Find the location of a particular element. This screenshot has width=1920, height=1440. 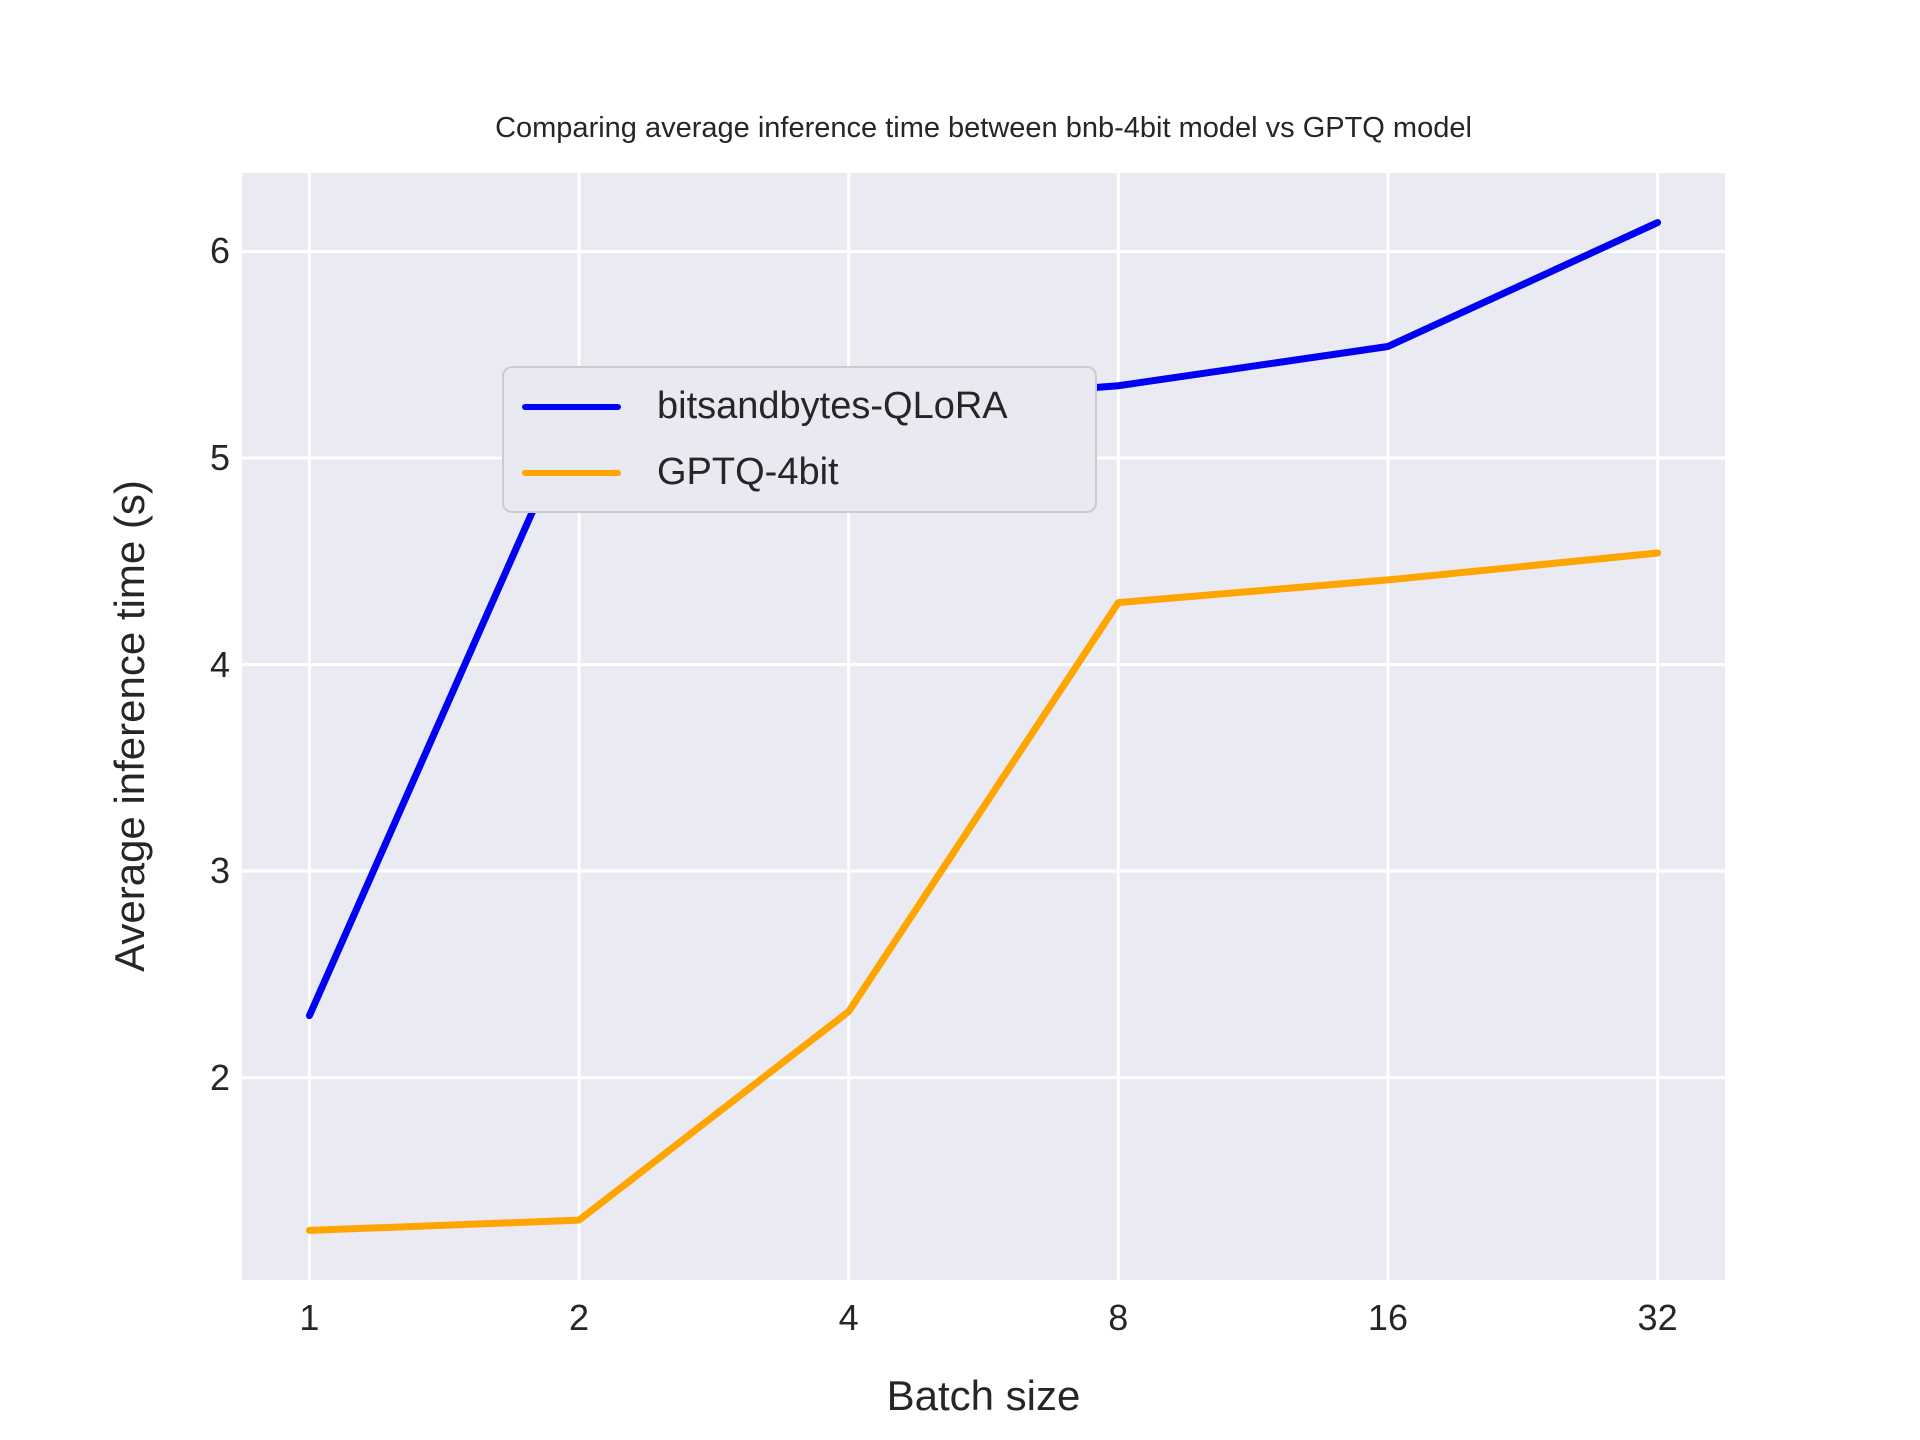

x-axis-label: Batch size is located at coordinates (983, 1395).